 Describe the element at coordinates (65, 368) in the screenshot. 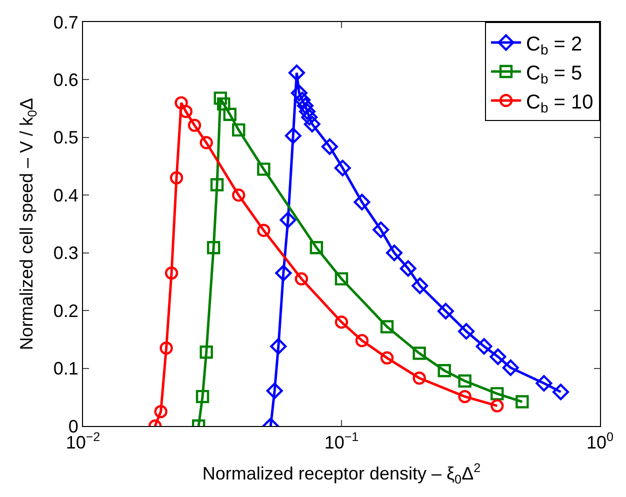

I see `y-tick-label: 0.1` at that location.